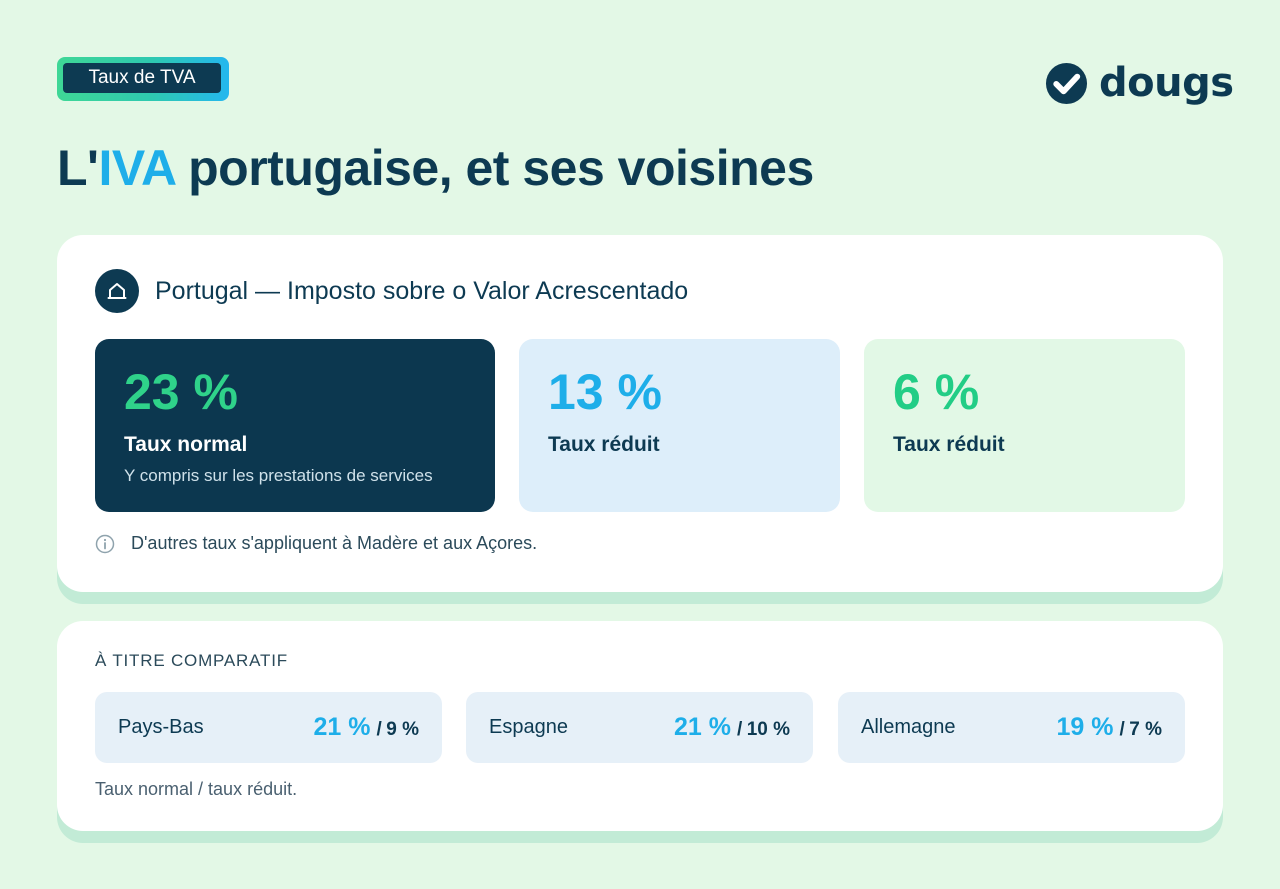 This screenshot has height=889, width=1280. What do you see at coordinates (908, 727) in the screenshot?
I see `comparison-country: Allemagne` at bounding box center [908, 727].